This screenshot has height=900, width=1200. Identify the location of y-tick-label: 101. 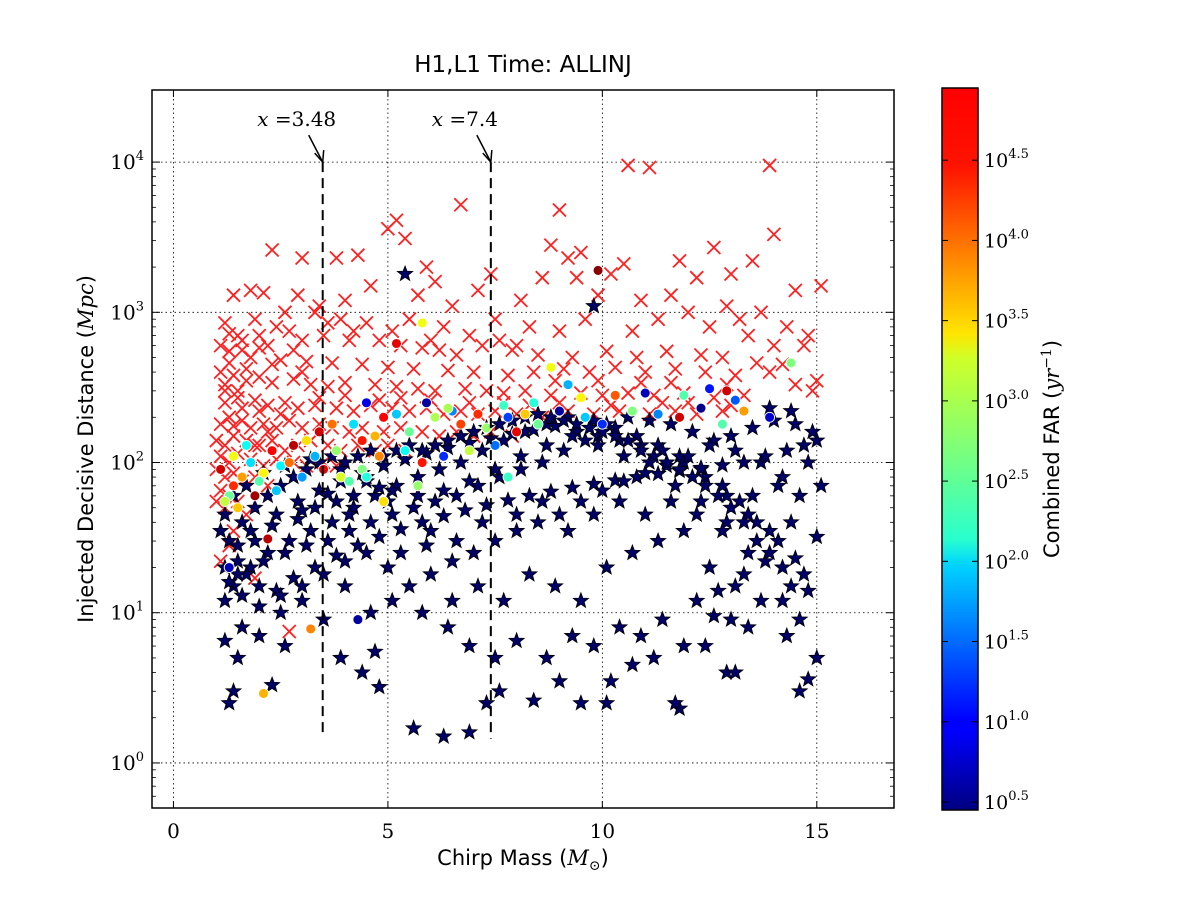
(127, 612).